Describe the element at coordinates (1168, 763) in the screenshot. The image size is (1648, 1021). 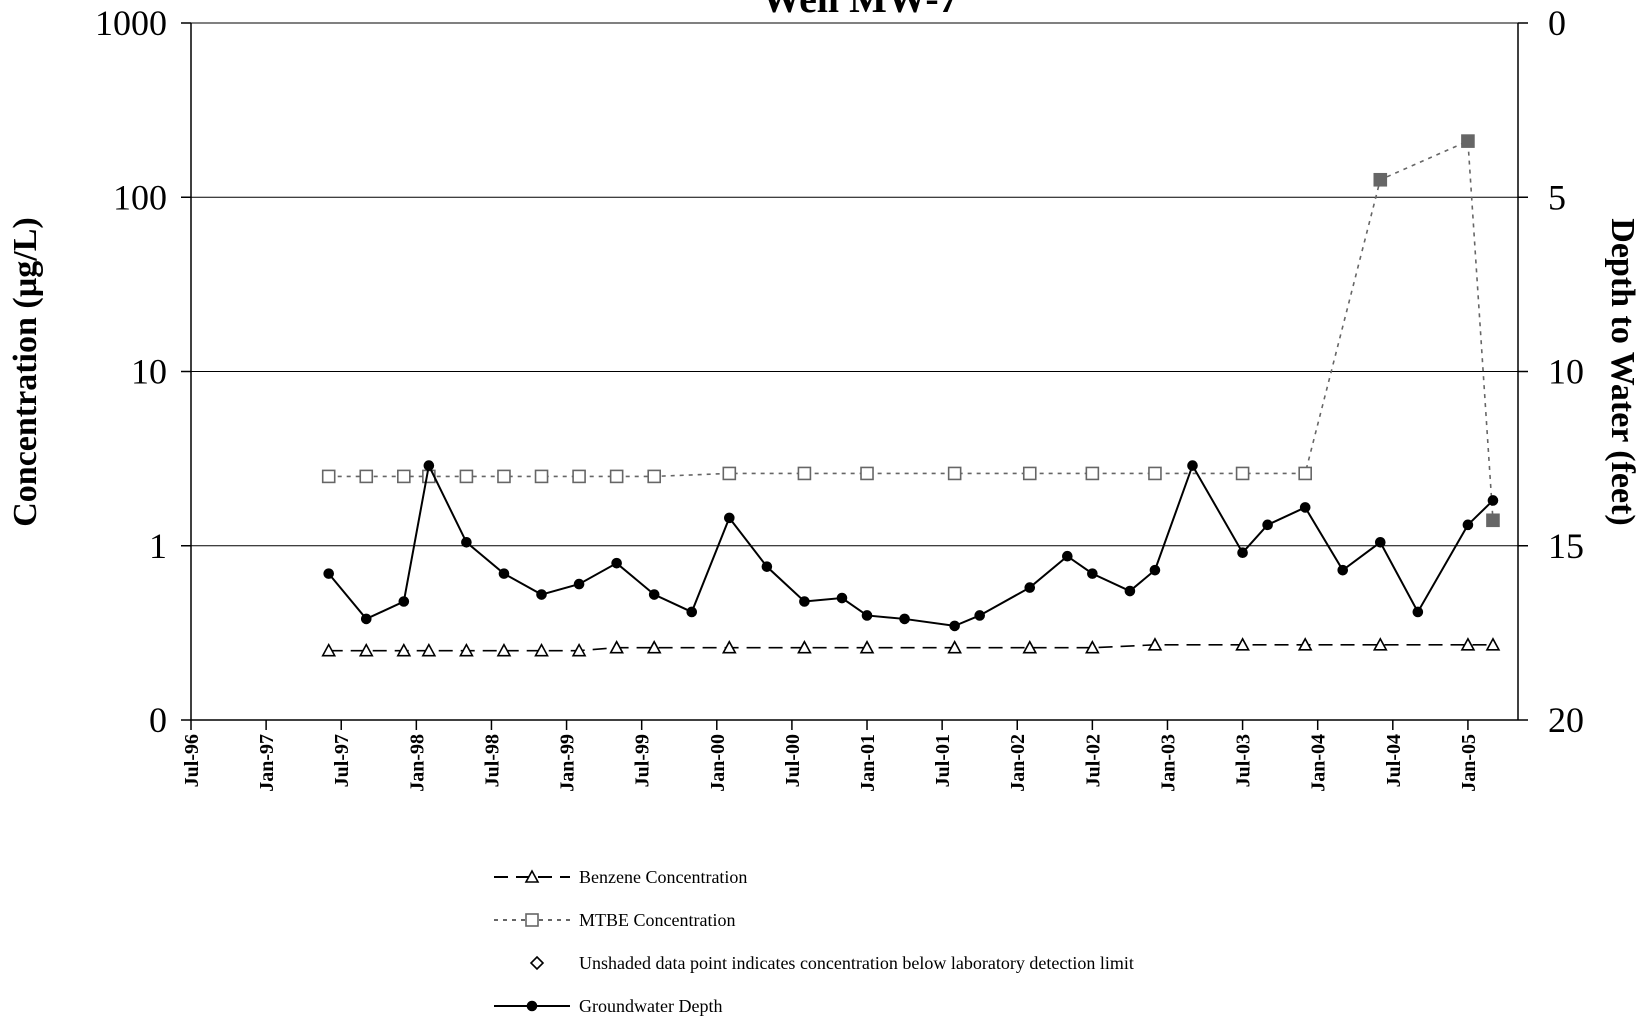
I see `x-tick-label: Jan-03` at that location.